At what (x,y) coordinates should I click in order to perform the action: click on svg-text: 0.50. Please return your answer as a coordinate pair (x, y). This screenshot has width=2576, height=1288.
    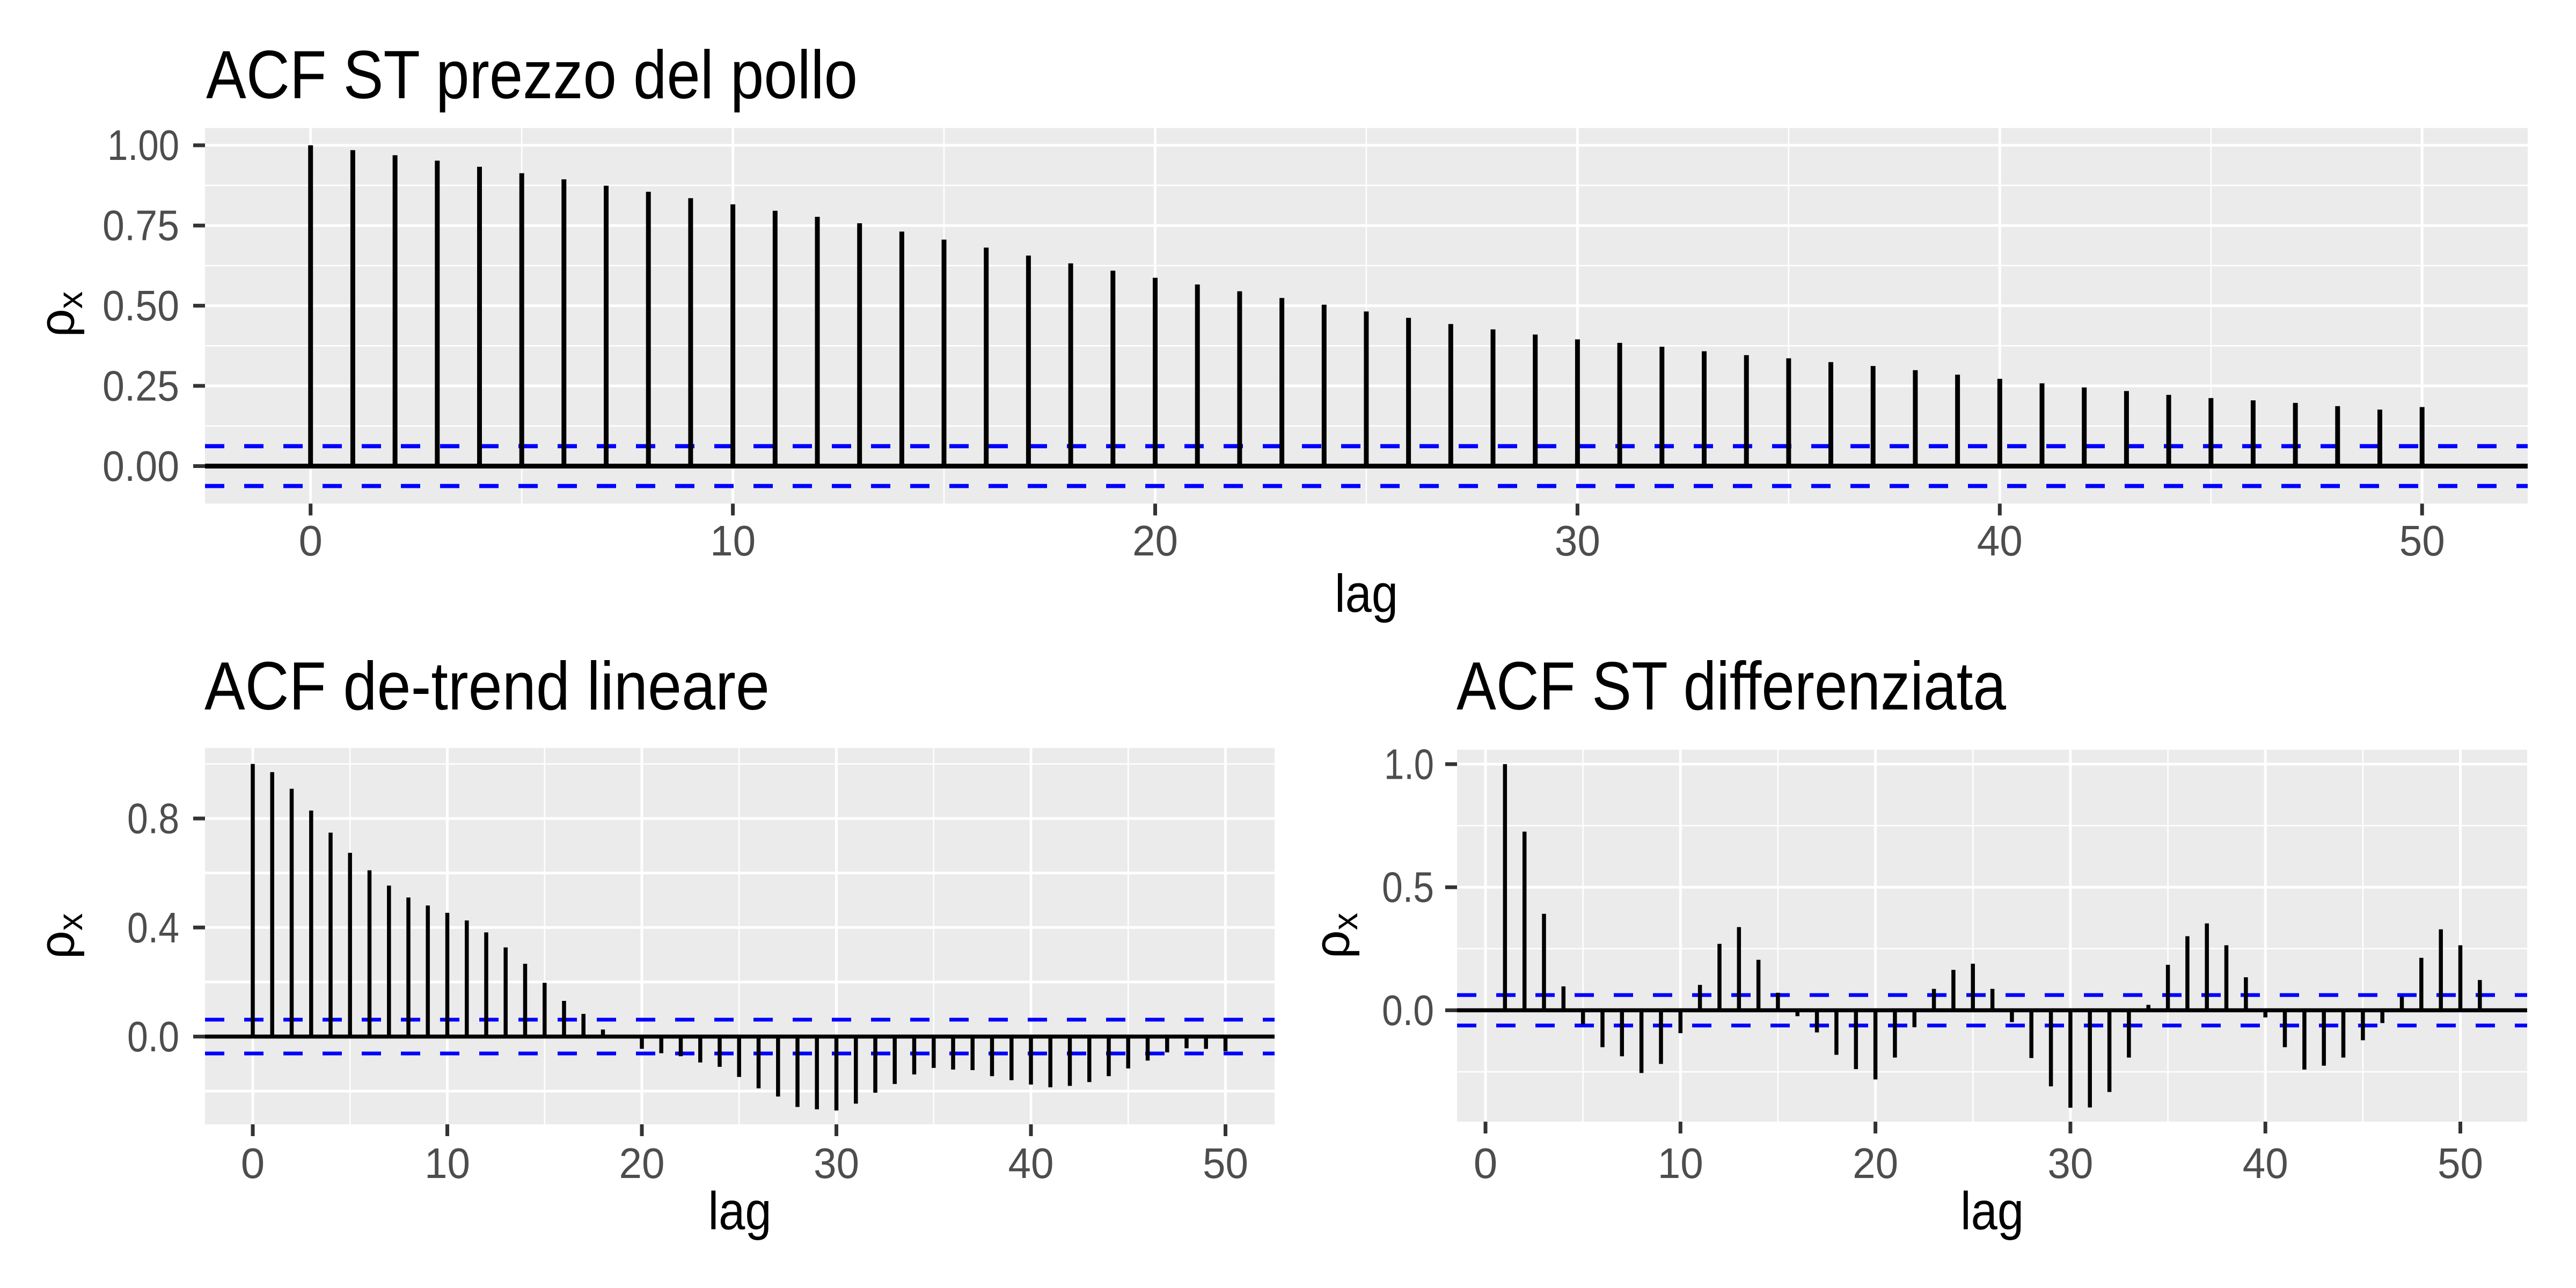
    Looking at the image, I should click on (141, 306).